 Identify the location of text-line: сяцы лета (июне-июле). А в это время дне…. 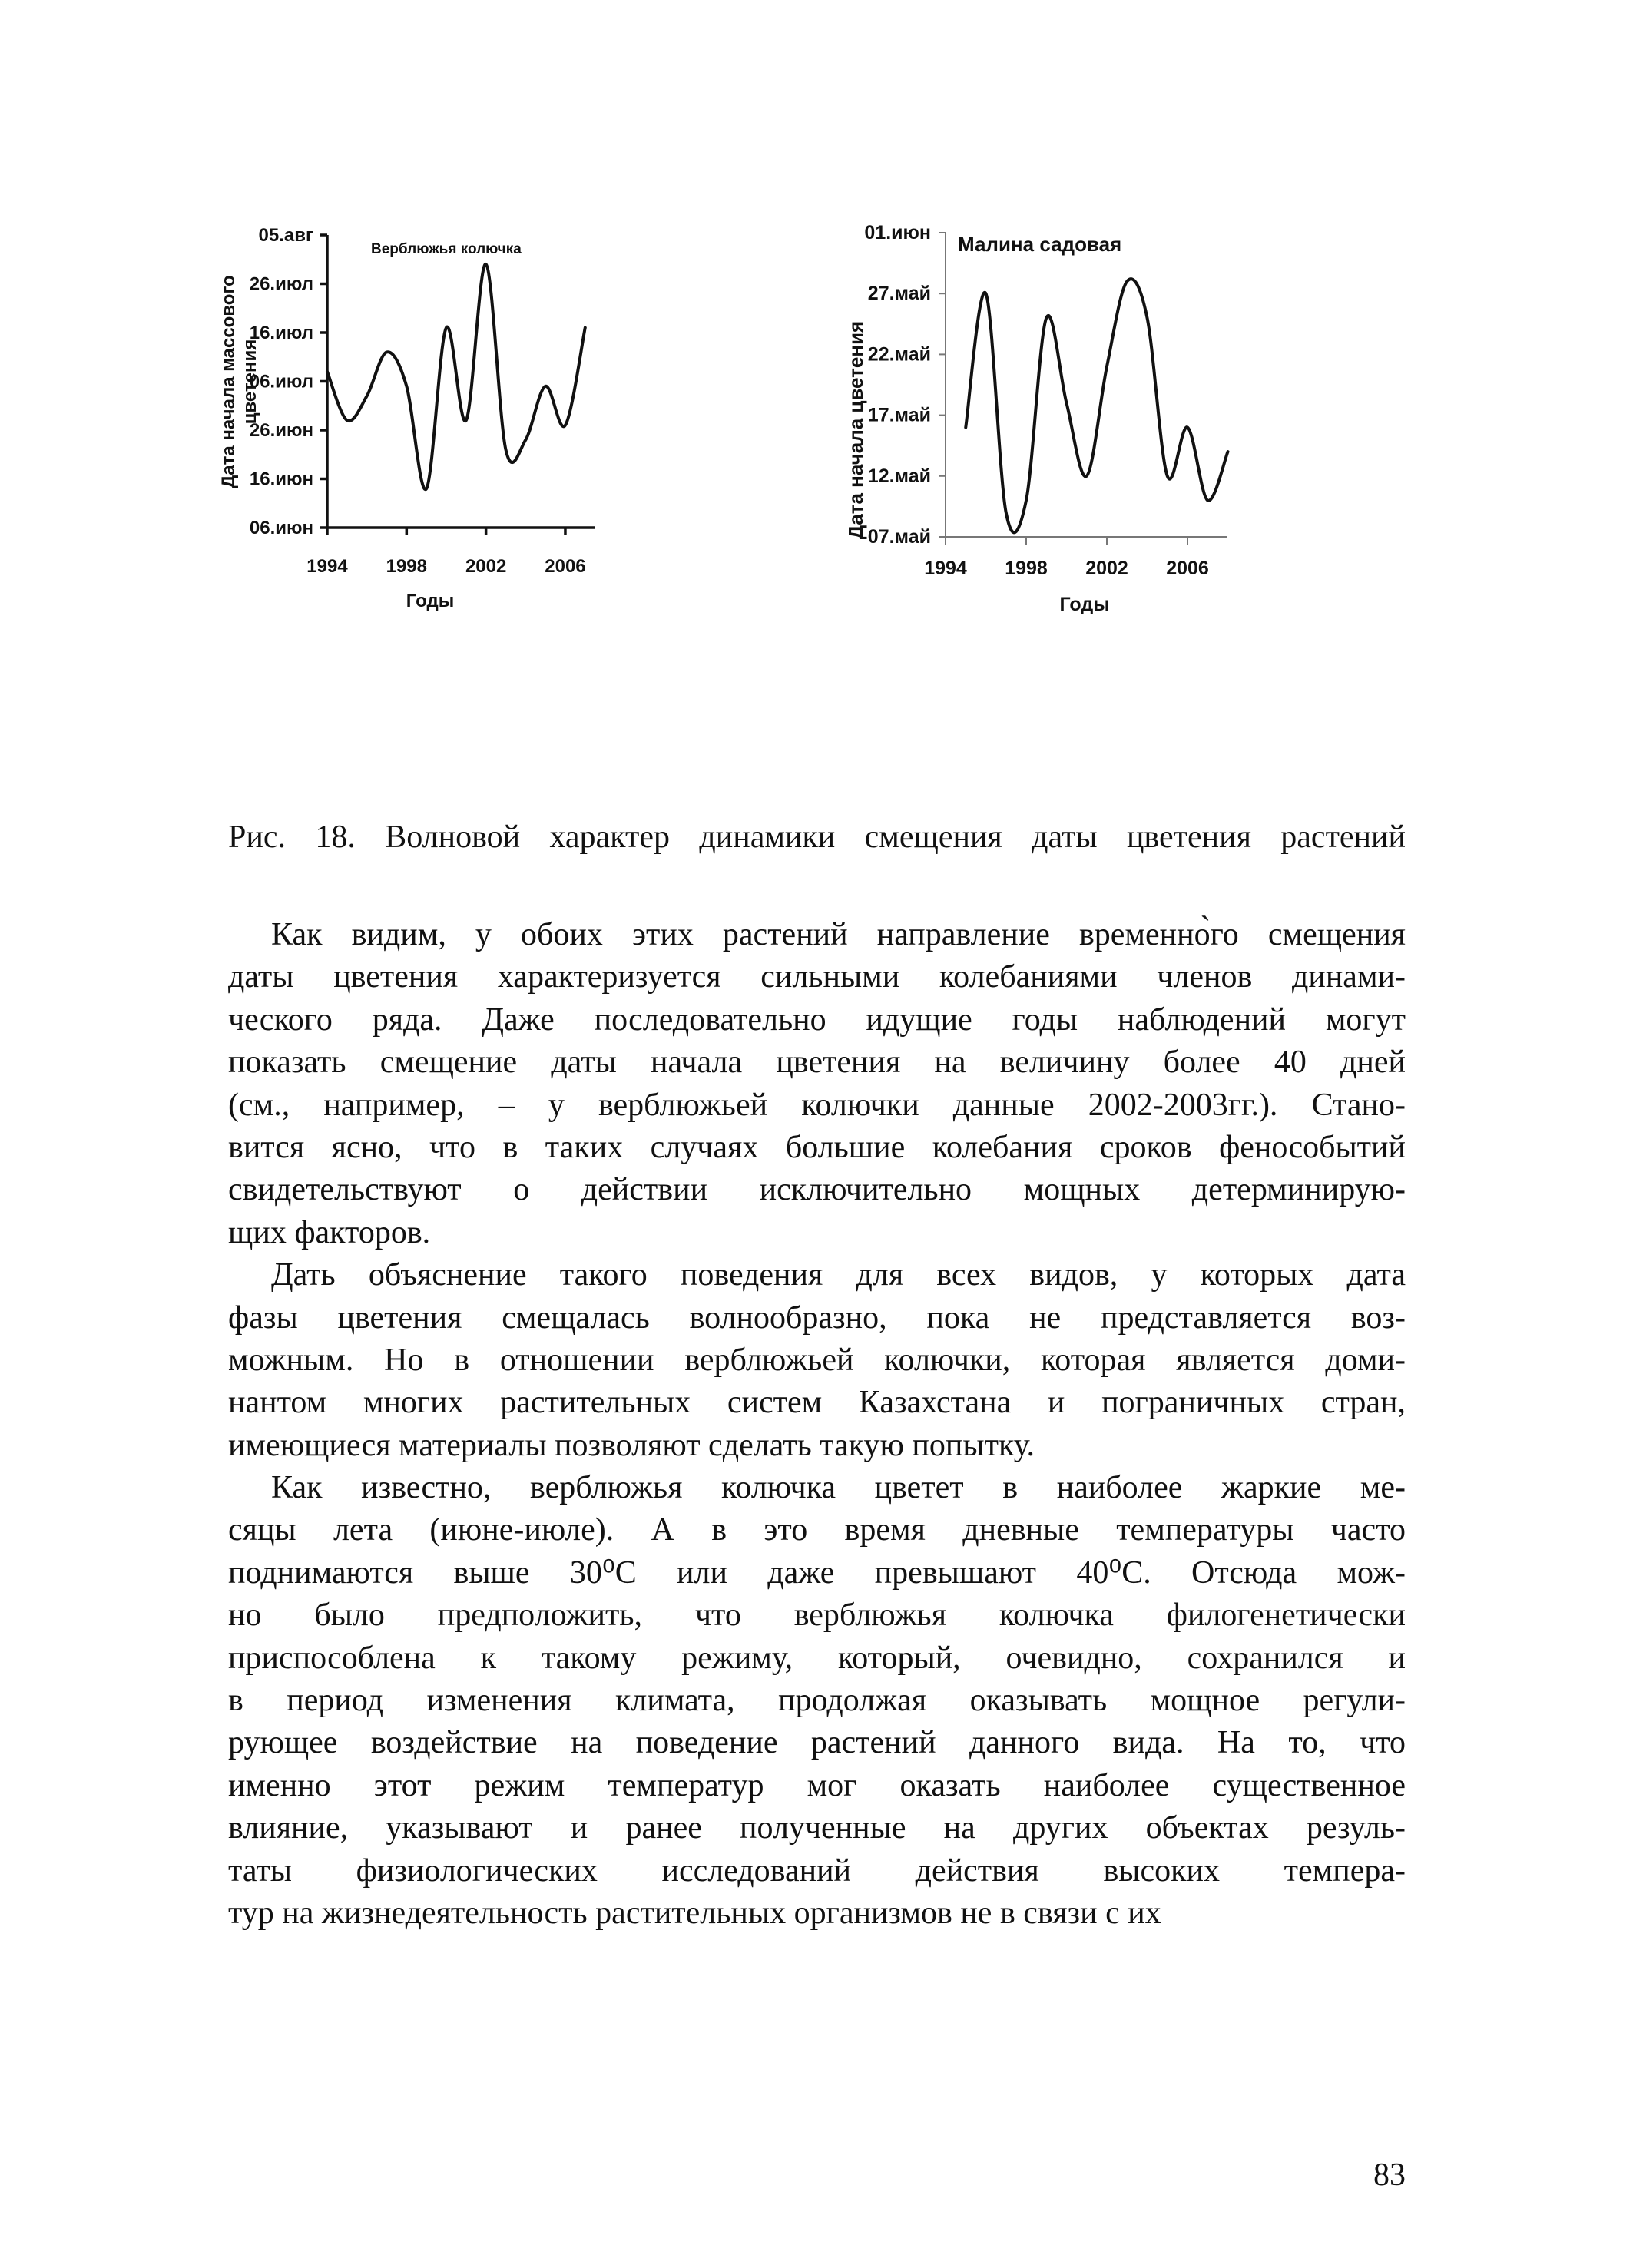
(817, 1530).